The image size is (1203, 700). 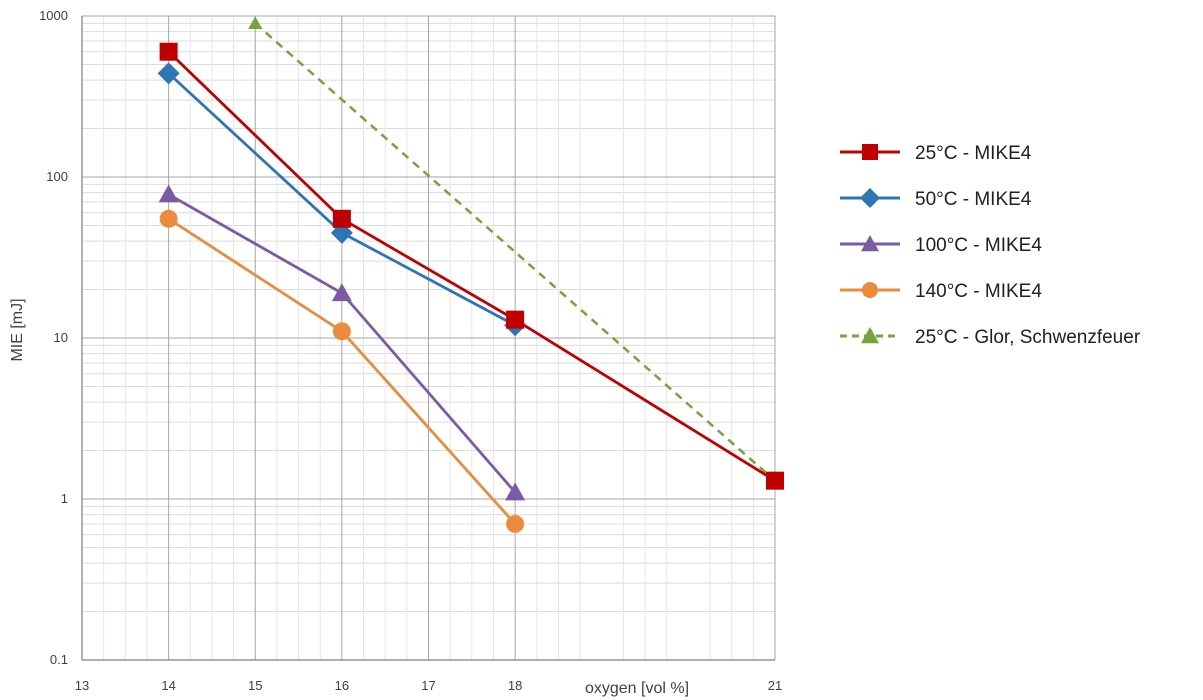 I want to click on legend-item-2: 50°C - MIKE4, so click(x=936, y=199).